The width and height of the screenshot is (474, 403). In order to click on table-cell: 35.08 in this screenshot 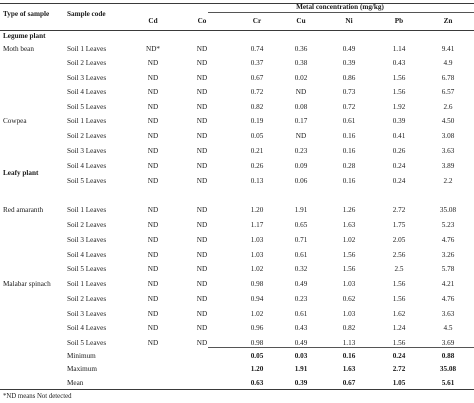, I will do `click(448, 210)`.